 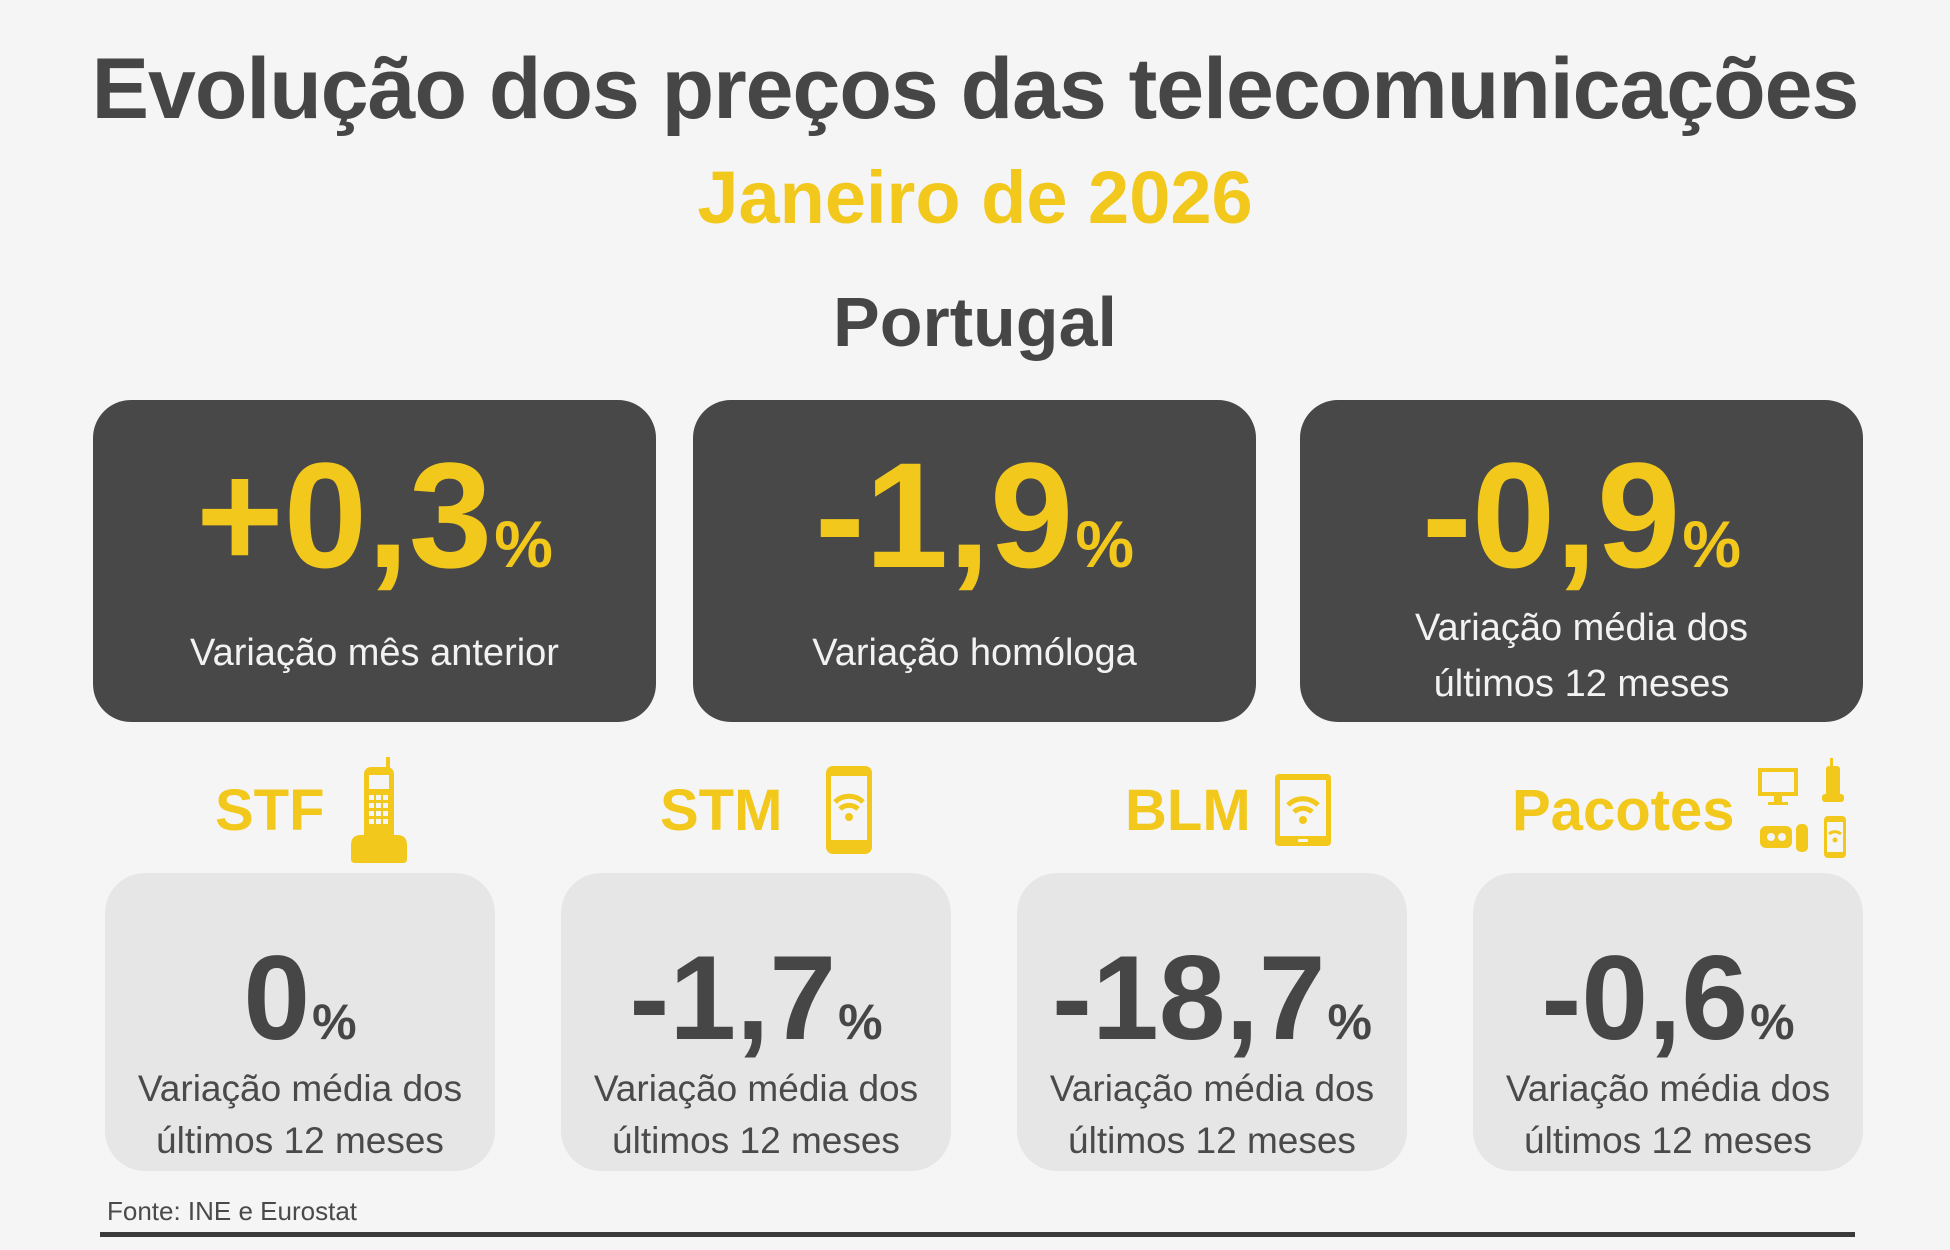 What do you see at coordinates (977, 1234) in the screenshot?
I see `footer-divider` at bounding box center [977, 1234].